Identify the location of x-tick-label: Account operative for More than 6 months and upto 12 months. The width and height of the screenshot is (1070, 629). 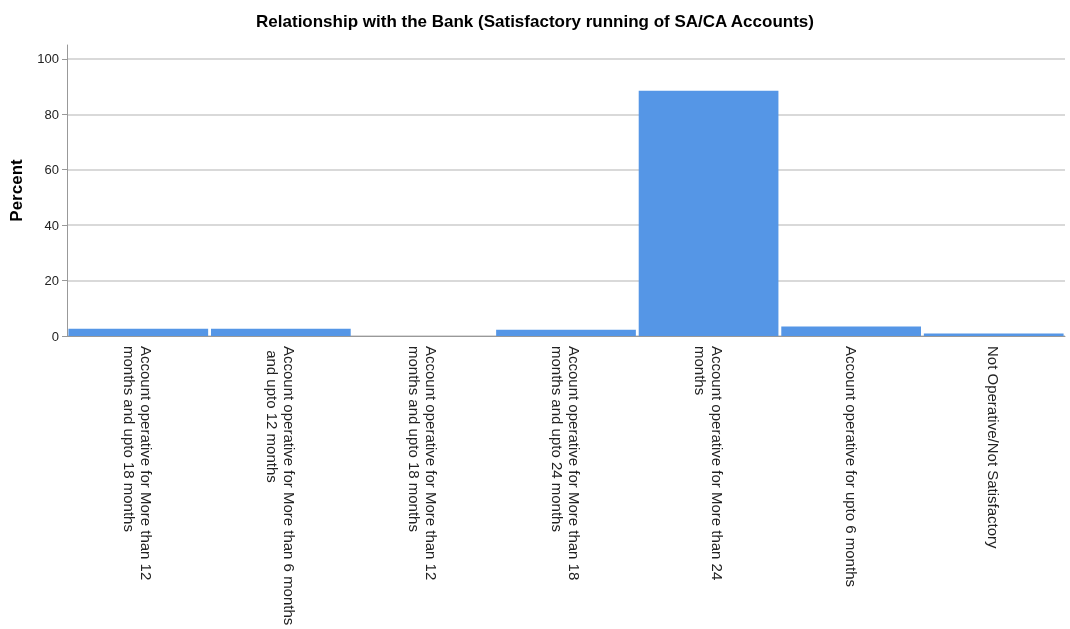
(280, 486).